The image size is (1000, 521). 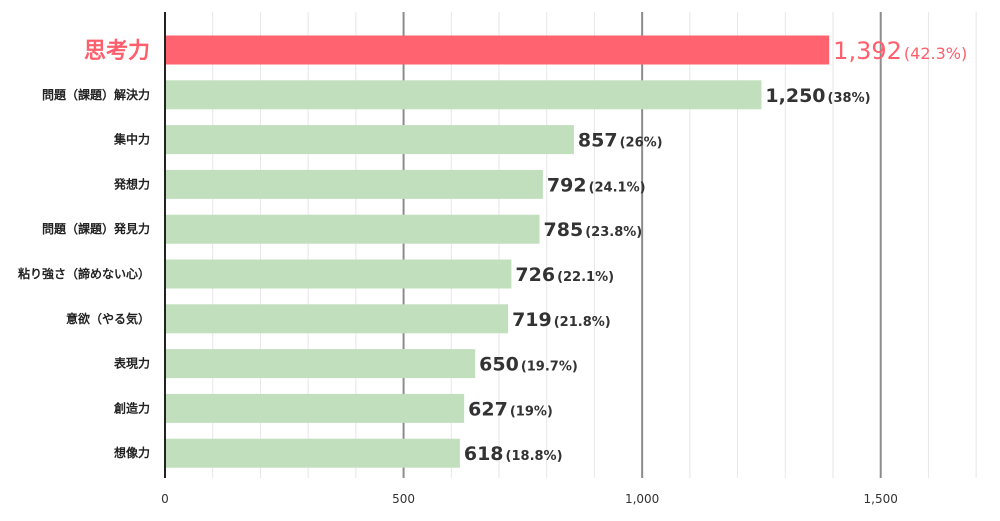 I want to click on x-tick-label: 0, so click(x=165, y=499).